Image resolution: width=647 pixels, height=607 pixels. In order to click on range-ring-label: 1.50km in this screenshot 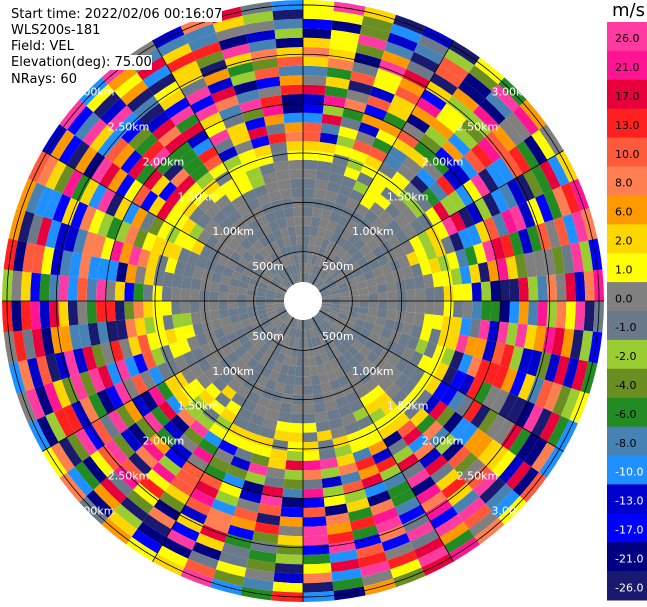, I will do `click(408, 406)`.